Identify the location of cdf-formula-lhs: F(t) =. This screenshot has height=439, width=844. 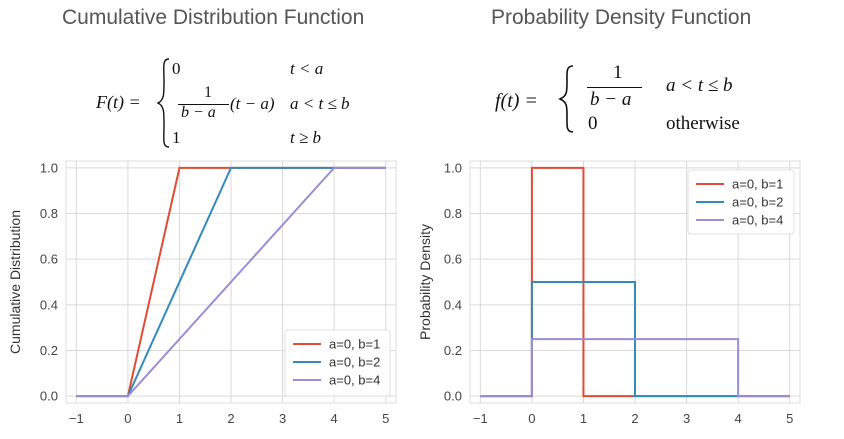
(118, 102).